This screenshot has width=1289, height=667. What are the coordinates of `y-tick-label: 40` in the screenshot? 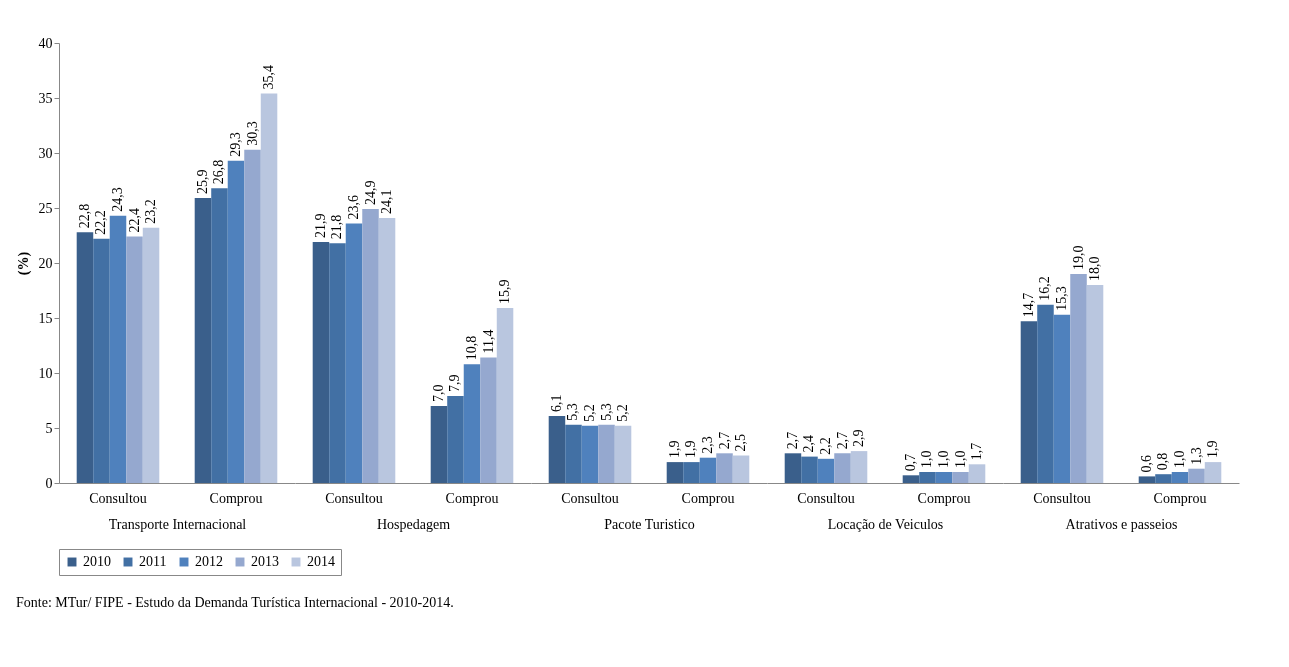 It's located at (45, 43).